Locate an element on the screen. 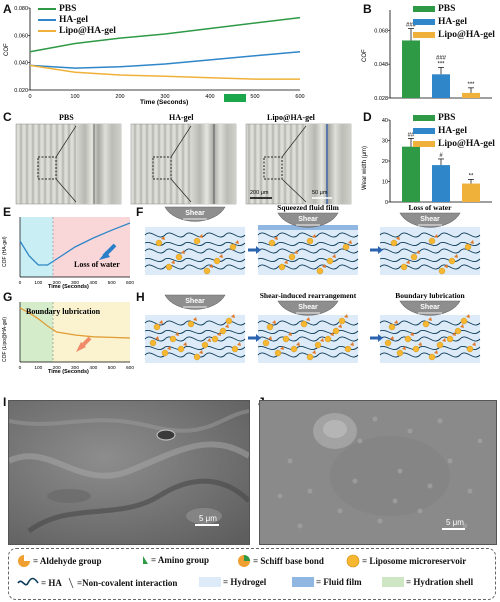  chart-e-bg-left is located at coordinates (36, 247).